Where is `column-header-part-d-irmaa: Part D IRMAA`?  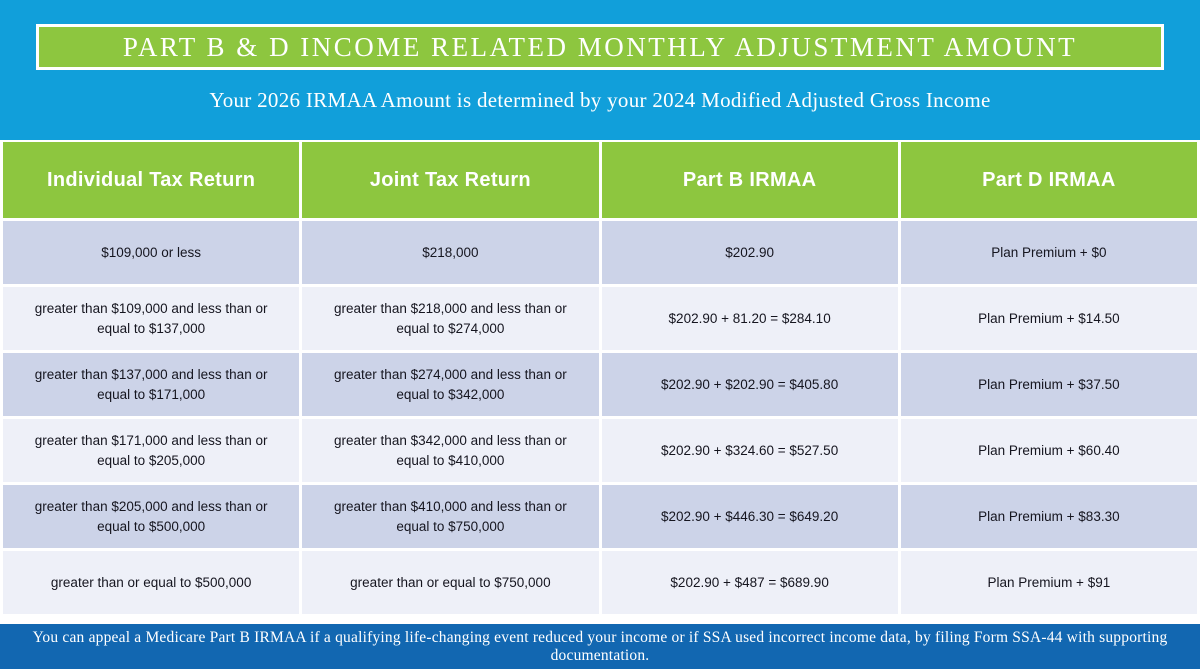
column-header-part-d-irmaa: Part D IRMAA is located at coordinates (1048, 180).